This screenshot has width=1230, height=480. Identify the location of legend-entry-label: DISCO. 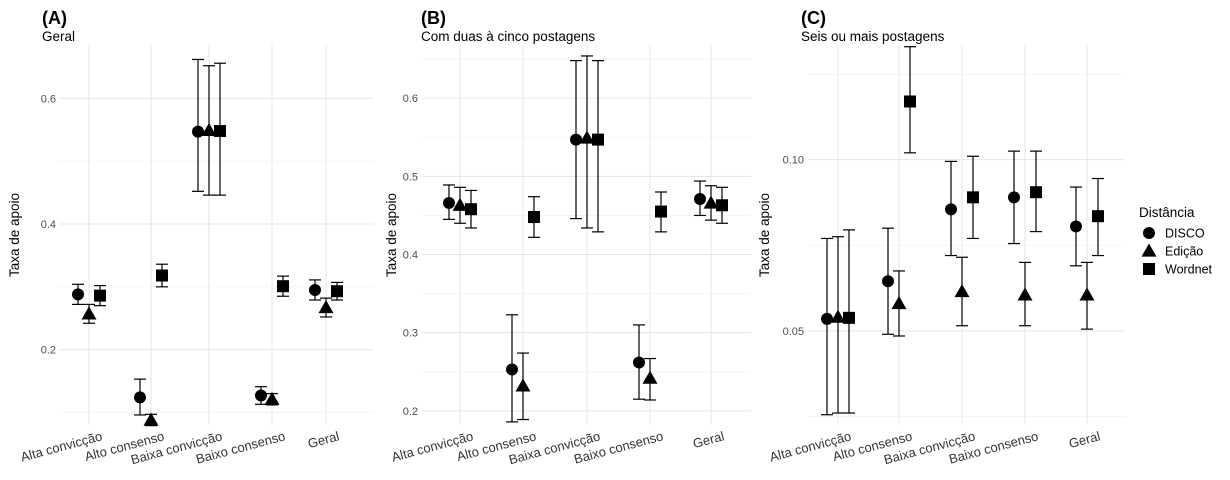
(1185, 234).